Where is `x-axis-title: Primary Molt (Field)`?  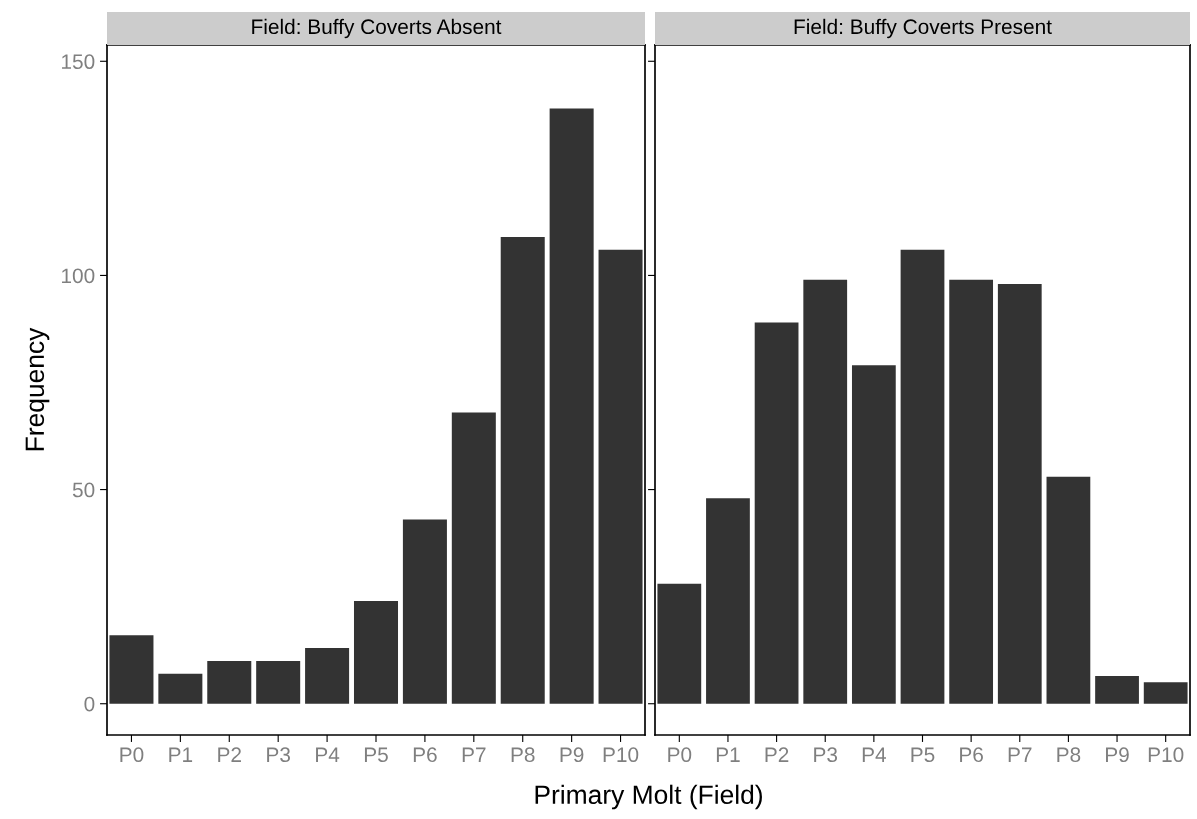 x-axis-title: Primary Molt (Field) is located at coordinates (648, 797).